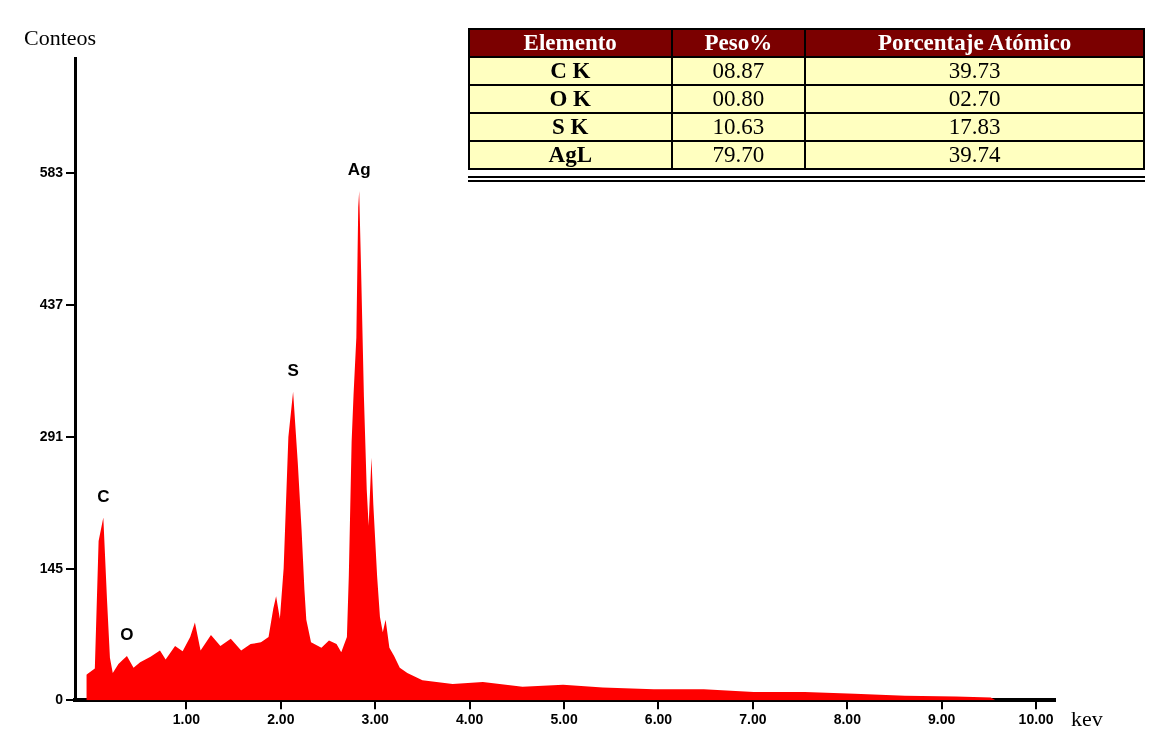 The height and width of the screenshot is (752, 1153). I want to click on x-axis-title: kev, so click(1087, 718).